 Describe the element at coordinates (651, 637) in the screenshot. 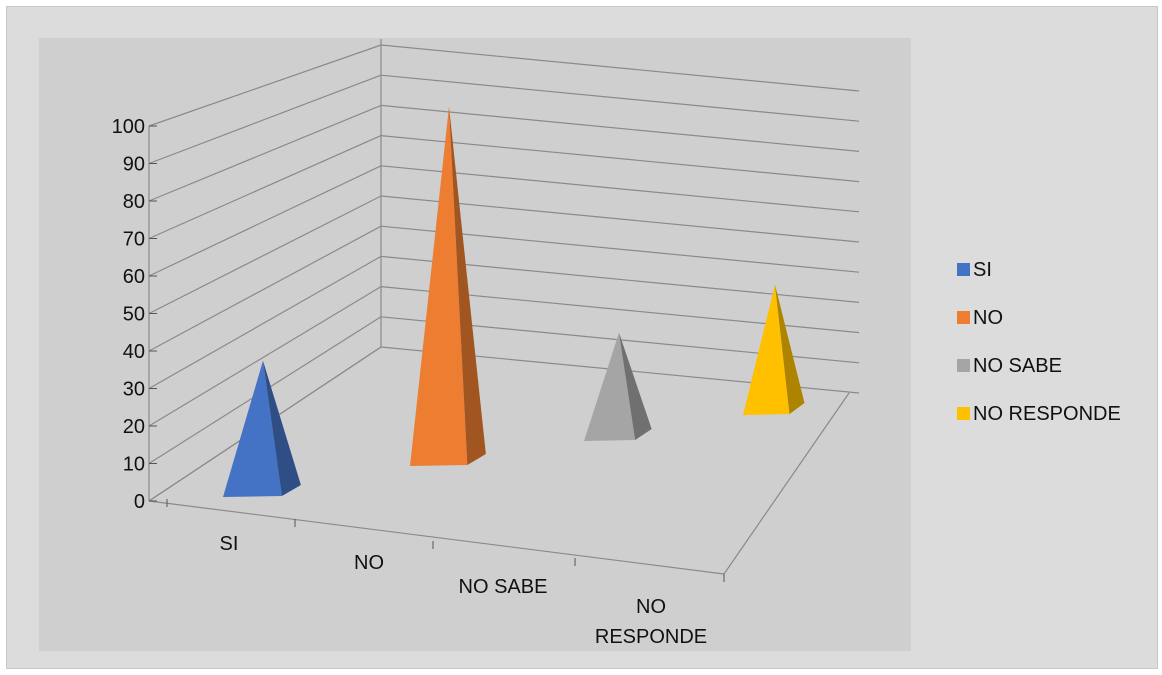

I see `x-category-label: RESPONDE` at that location.